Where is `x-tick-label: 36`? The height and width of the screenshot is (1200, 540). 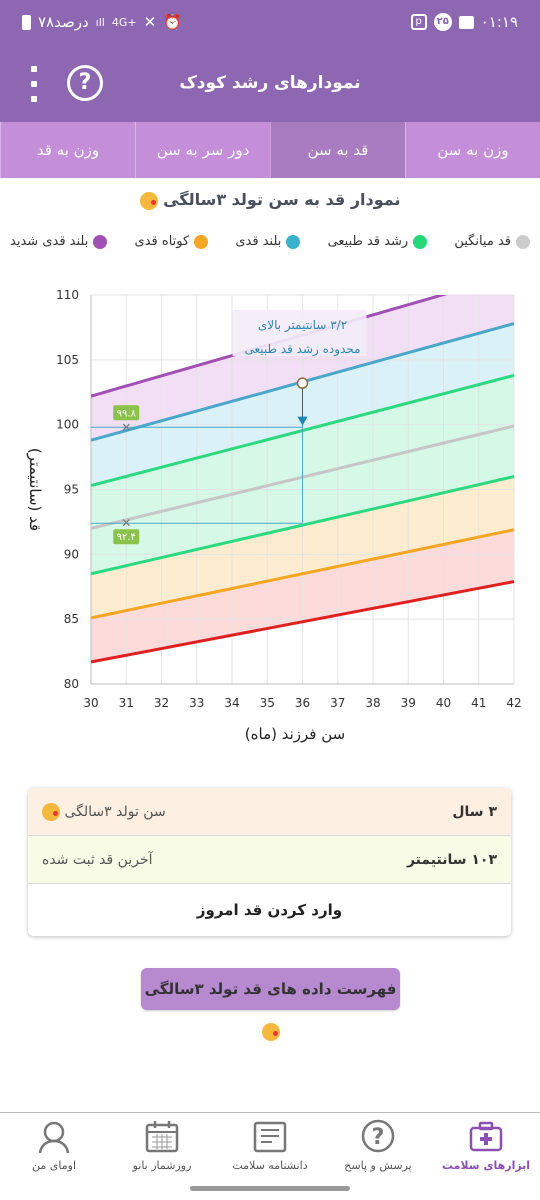
x-tick-label: 36 is located at coordinates (302, 703).